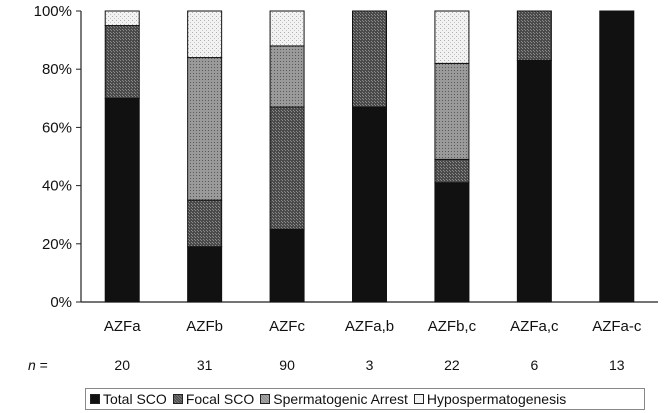 This screenshot has height=413, width=665. I want to click on category-label: AZFb, so click(204, 326).